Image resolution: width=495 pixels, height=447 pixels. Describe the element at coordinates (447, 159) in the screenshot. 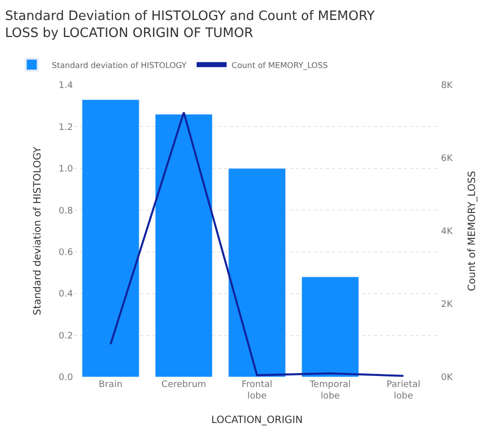

I see `y2-tick-label: 6K` at that location.